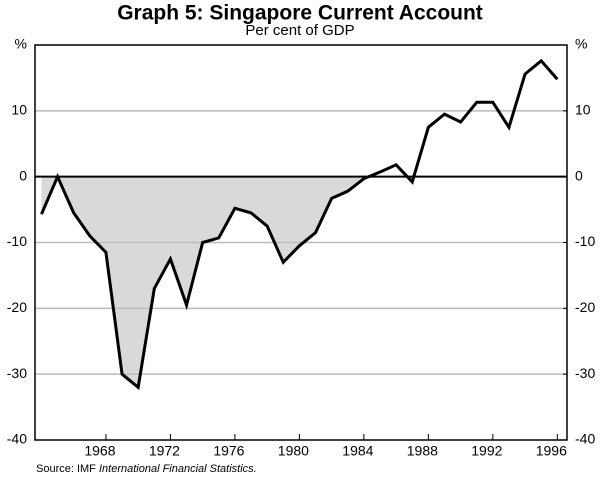 This screenshot has width=600, height=479. Describe the element at coordinates (585, 373) in the screenshot. I see `y2-tick-label: -30` at that location.